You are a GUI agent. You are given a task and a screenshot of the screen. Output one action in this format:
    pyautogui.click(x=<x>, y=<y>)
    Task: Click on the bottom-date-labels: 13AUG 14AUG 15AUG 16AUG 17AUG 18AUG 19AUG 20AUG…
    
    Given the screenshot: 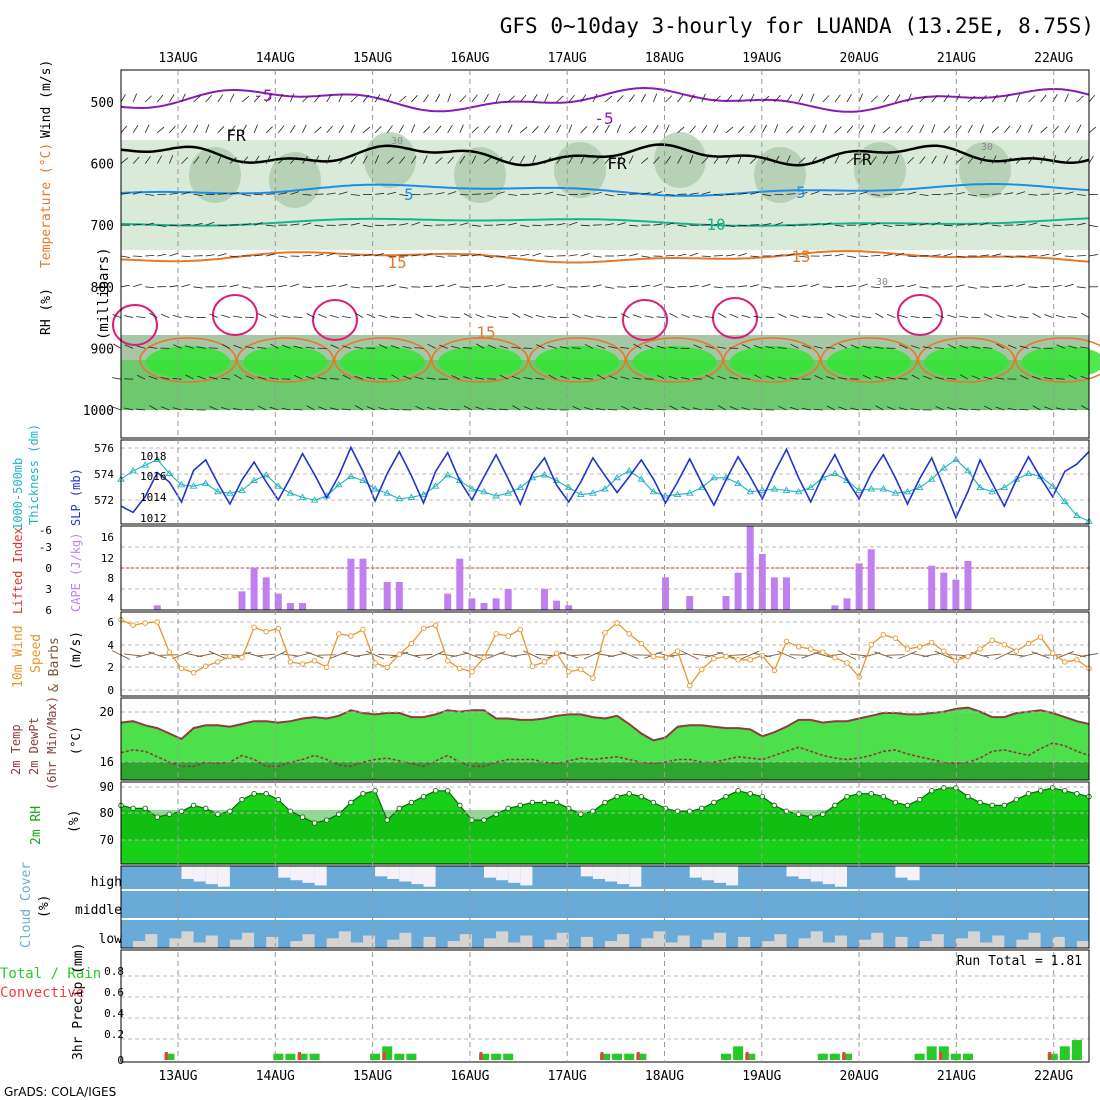 What is the action you would take?
    pyautogui.click(x=615, y=1076)
    